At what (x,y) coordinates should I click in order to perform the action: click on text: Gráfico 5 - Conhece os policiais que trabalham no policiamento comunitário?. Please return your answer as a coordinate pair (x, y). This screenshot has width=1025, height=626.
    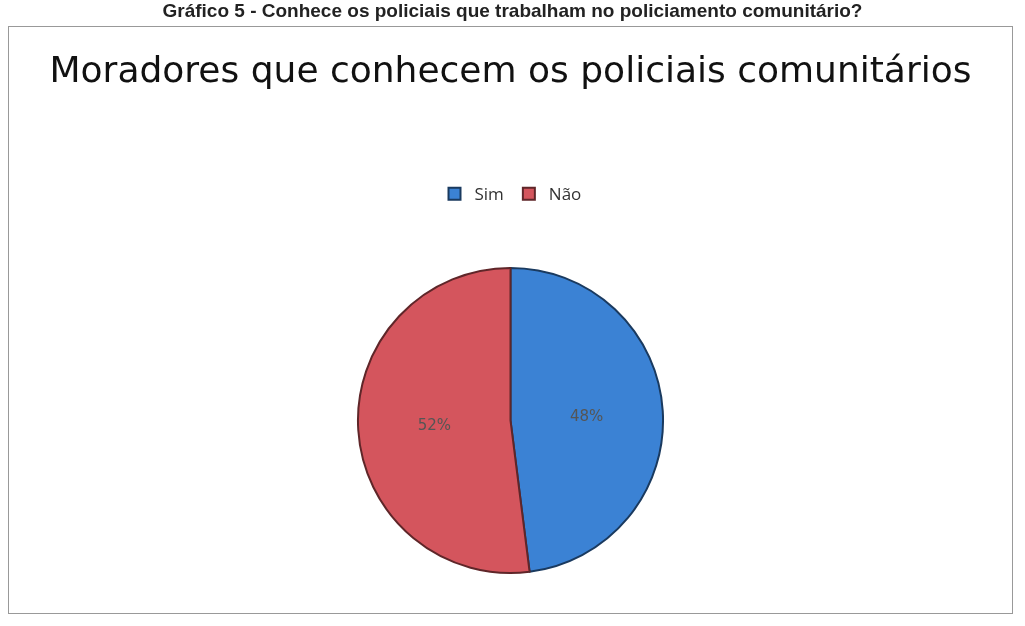
    Looking at the image, I should click on (512, 11).